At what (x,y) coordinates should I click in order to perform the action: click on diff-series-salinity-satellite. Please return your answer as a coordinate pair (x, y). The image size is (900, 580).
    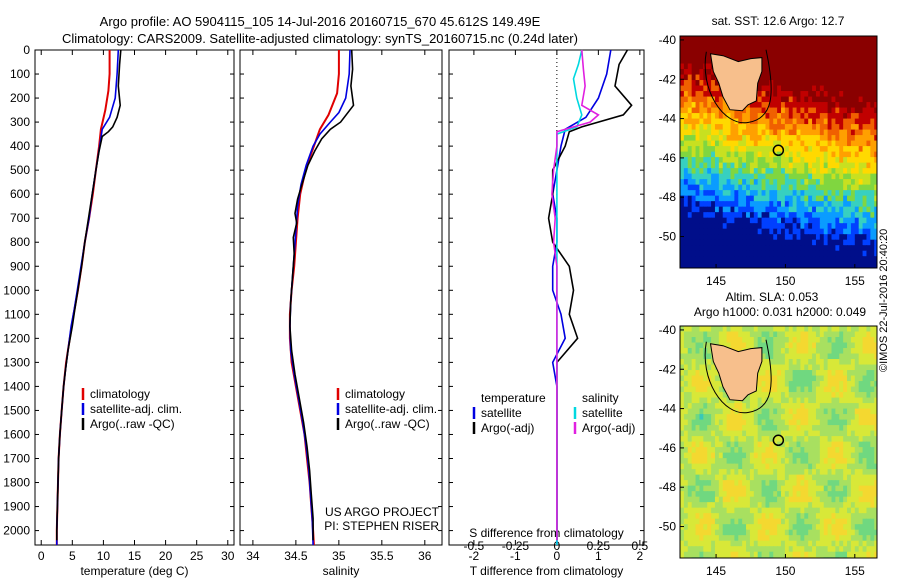
    Looking at the image, I should click on (569, 297).